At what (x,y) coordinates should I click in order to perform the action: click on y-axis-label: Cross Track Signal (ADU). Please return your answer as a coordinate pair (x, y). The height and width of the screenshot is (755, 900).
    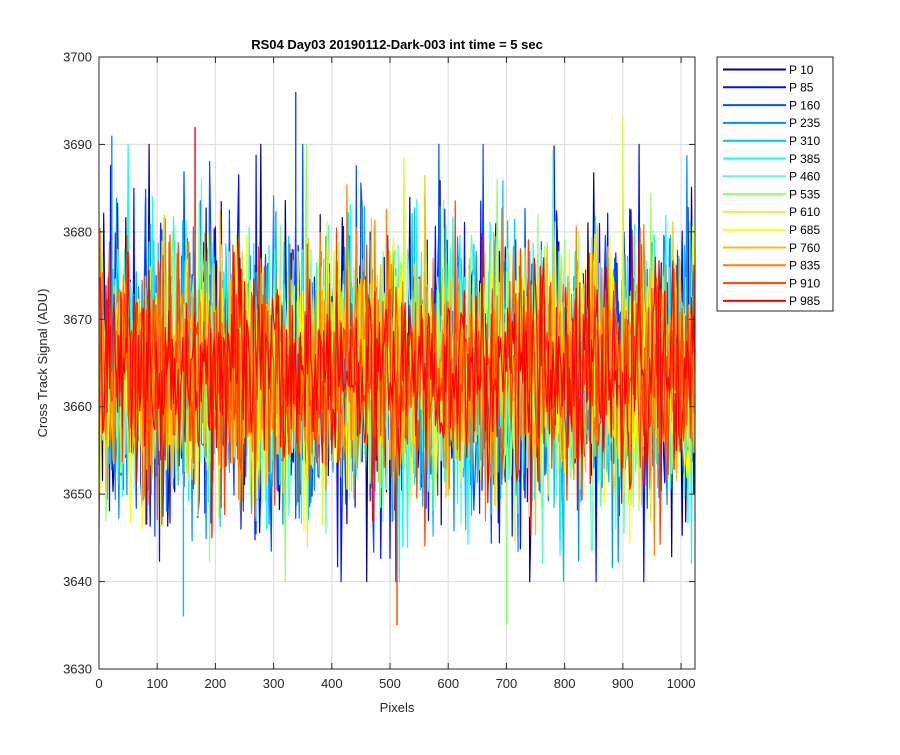
    Looking at the image, I should click on (42, 363).